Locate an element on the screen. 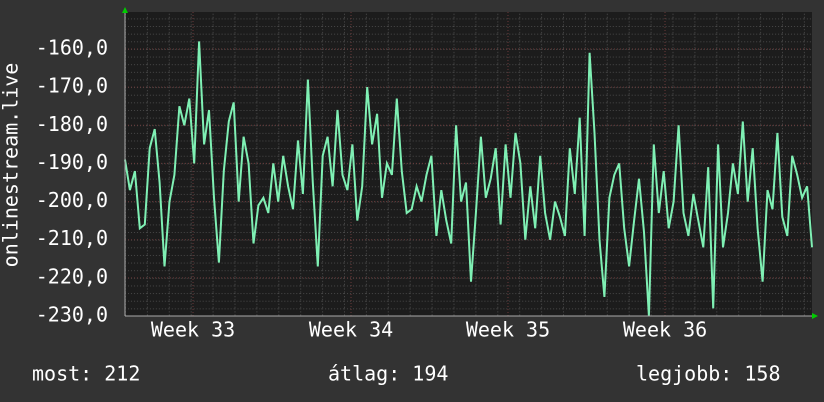  y-tick-label: -160,0 is located at coordinates (72, 47).